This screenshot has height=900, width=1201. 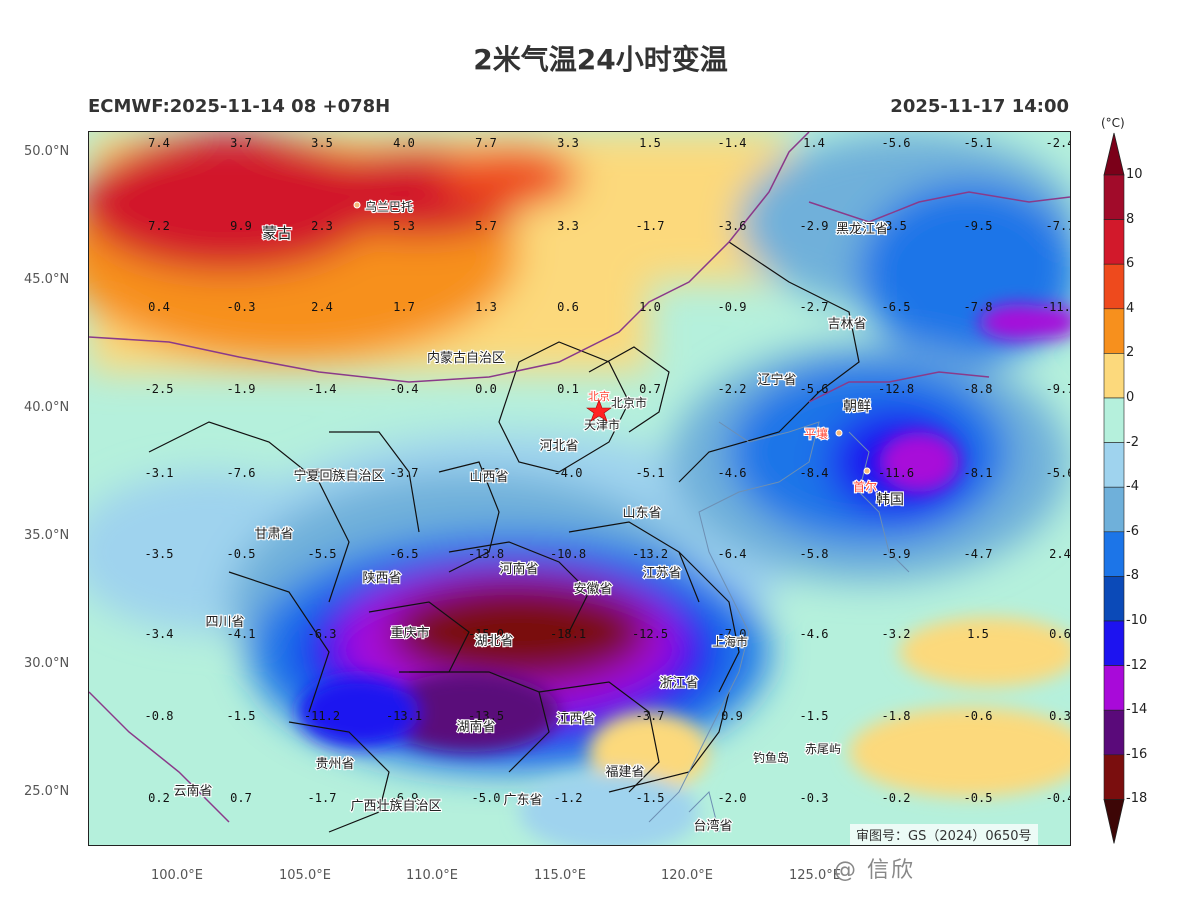 What do you see at coordinates (978, 716) in the screenshot?
I see `grid-value: -0.6` at bounding box center [978, 716].